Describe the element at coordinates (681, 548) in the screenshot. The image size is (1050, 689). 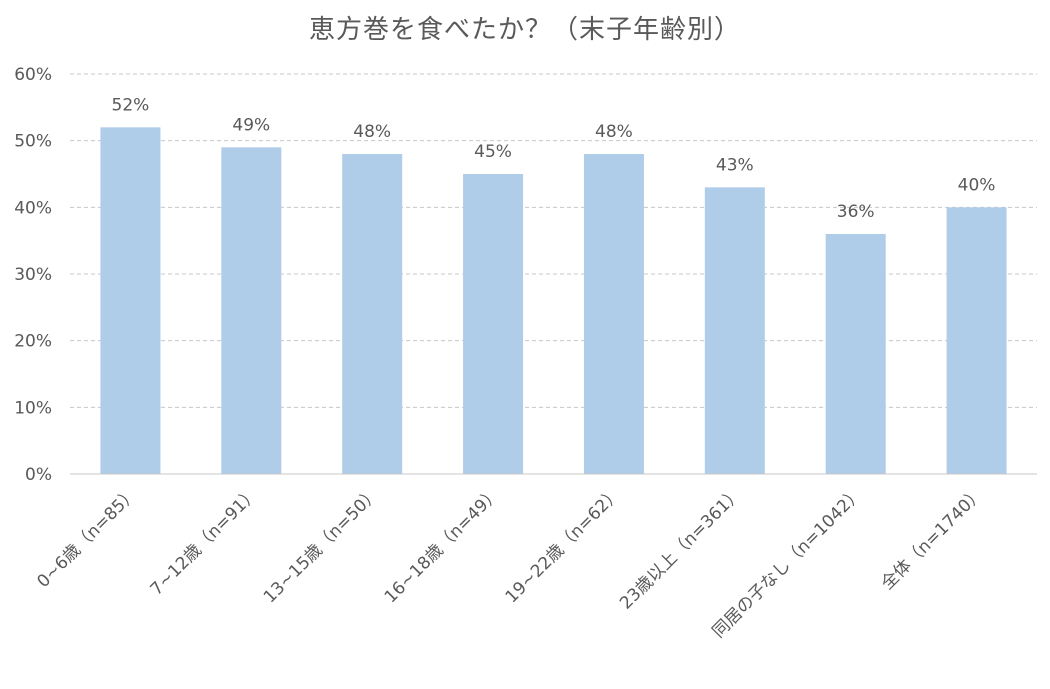
I see `x-category-label: 23歳以上（n=361）` at that location.